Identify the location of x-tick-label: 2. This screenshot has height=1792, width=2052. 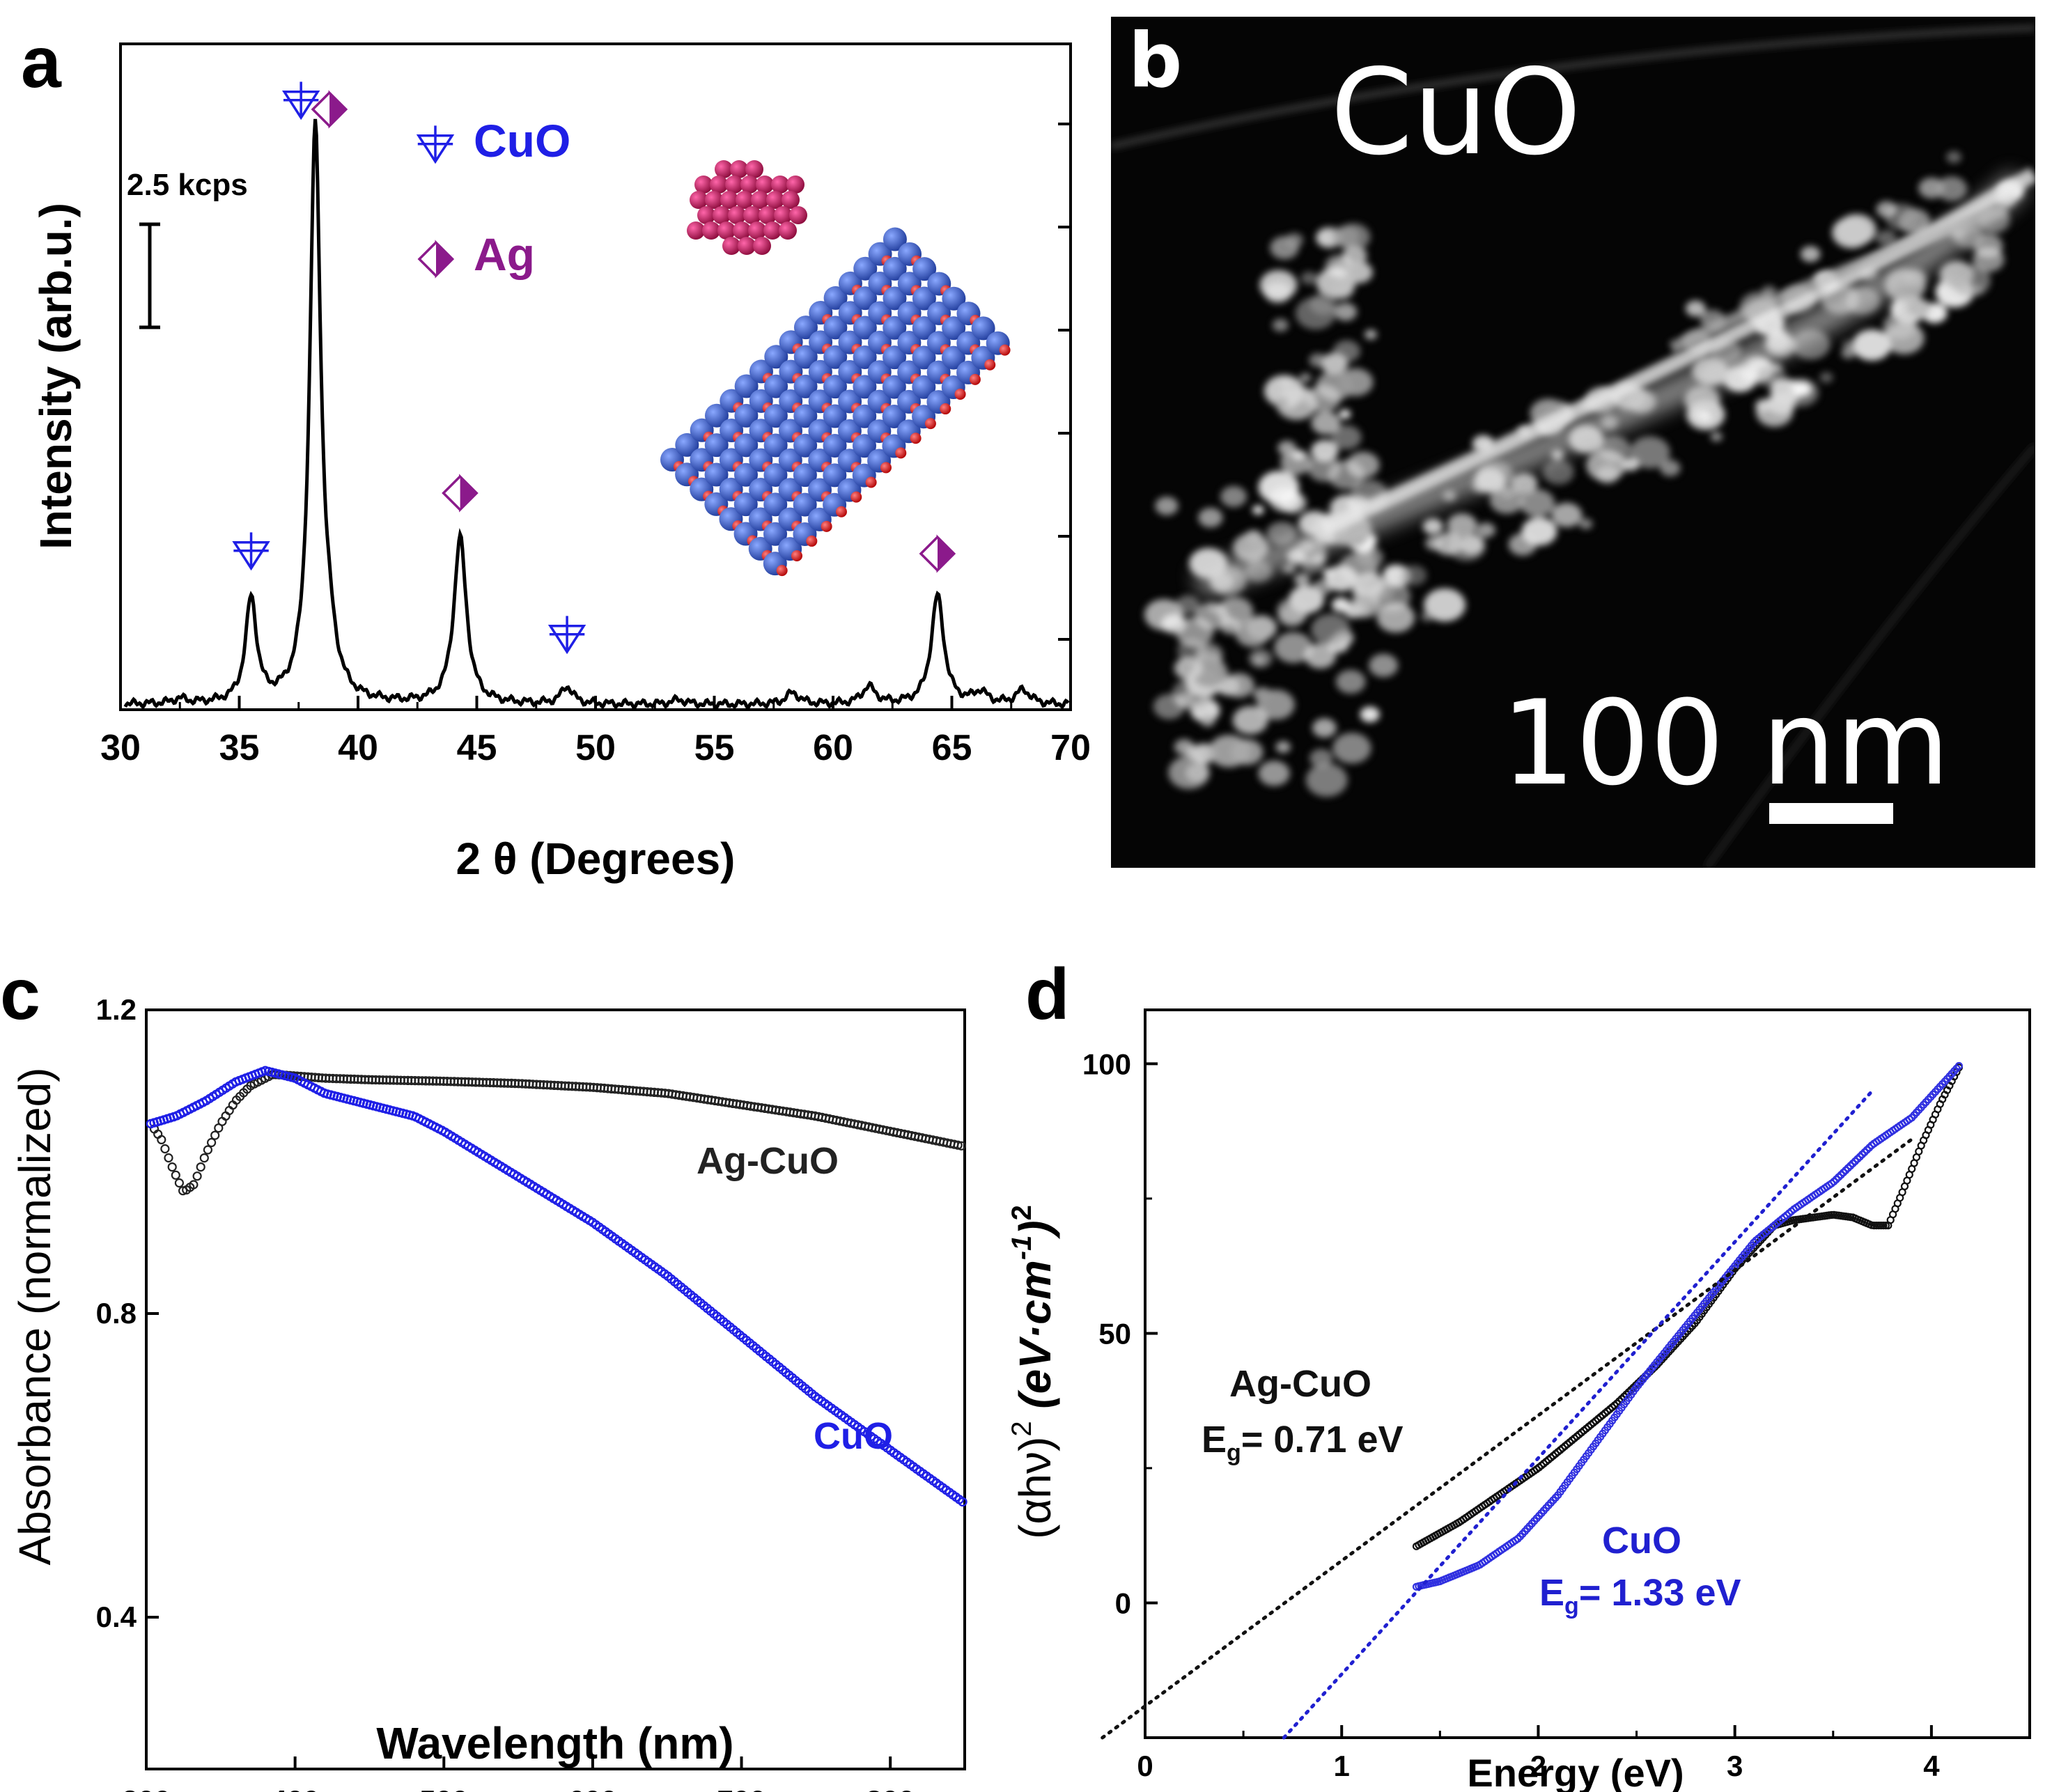
(1538, 1766).